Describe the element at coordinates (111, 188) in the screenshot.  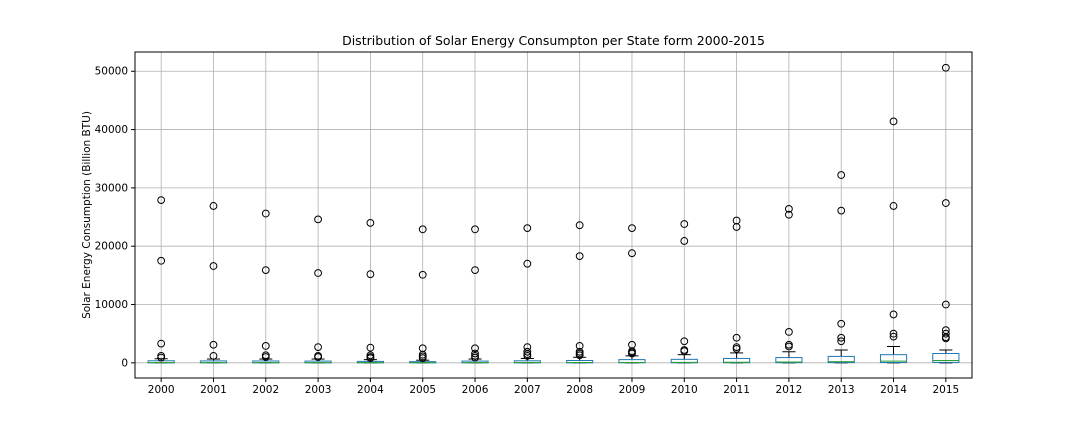
I see `y-tick-label: 30000` at that location.